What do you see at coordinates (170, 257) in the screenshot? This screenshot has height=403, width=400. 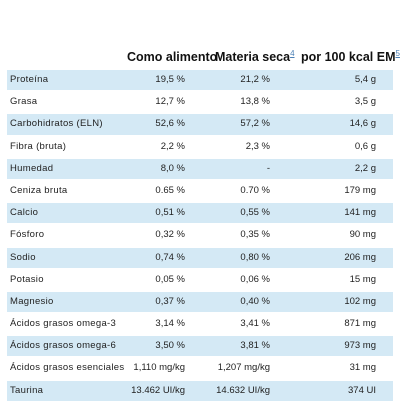 I see `as-fed-value: 0,74 %` at bounding box center [170, 257].